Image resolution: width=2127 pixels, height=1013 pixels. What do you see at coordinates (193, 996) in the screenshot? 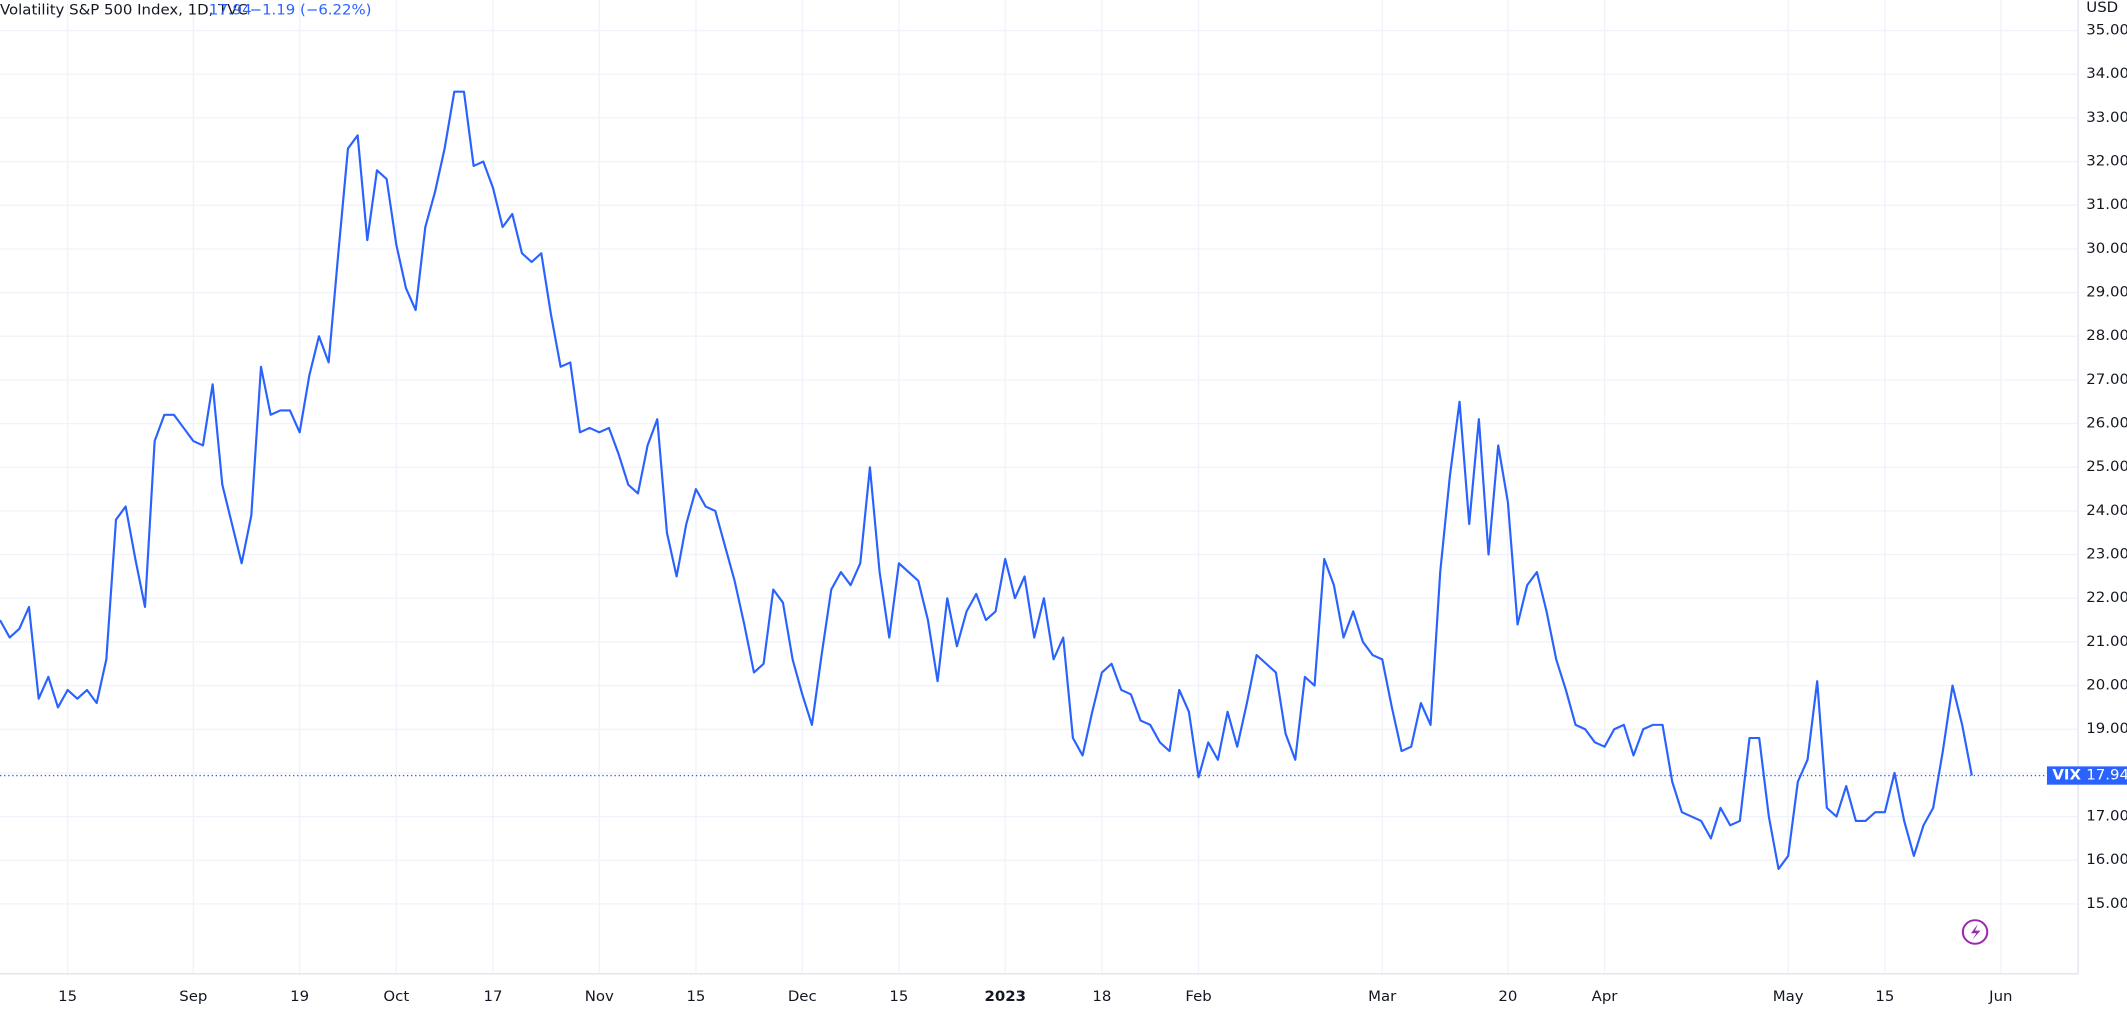
I see `x-tick-label: Sep` at bounding box center [193, 996].